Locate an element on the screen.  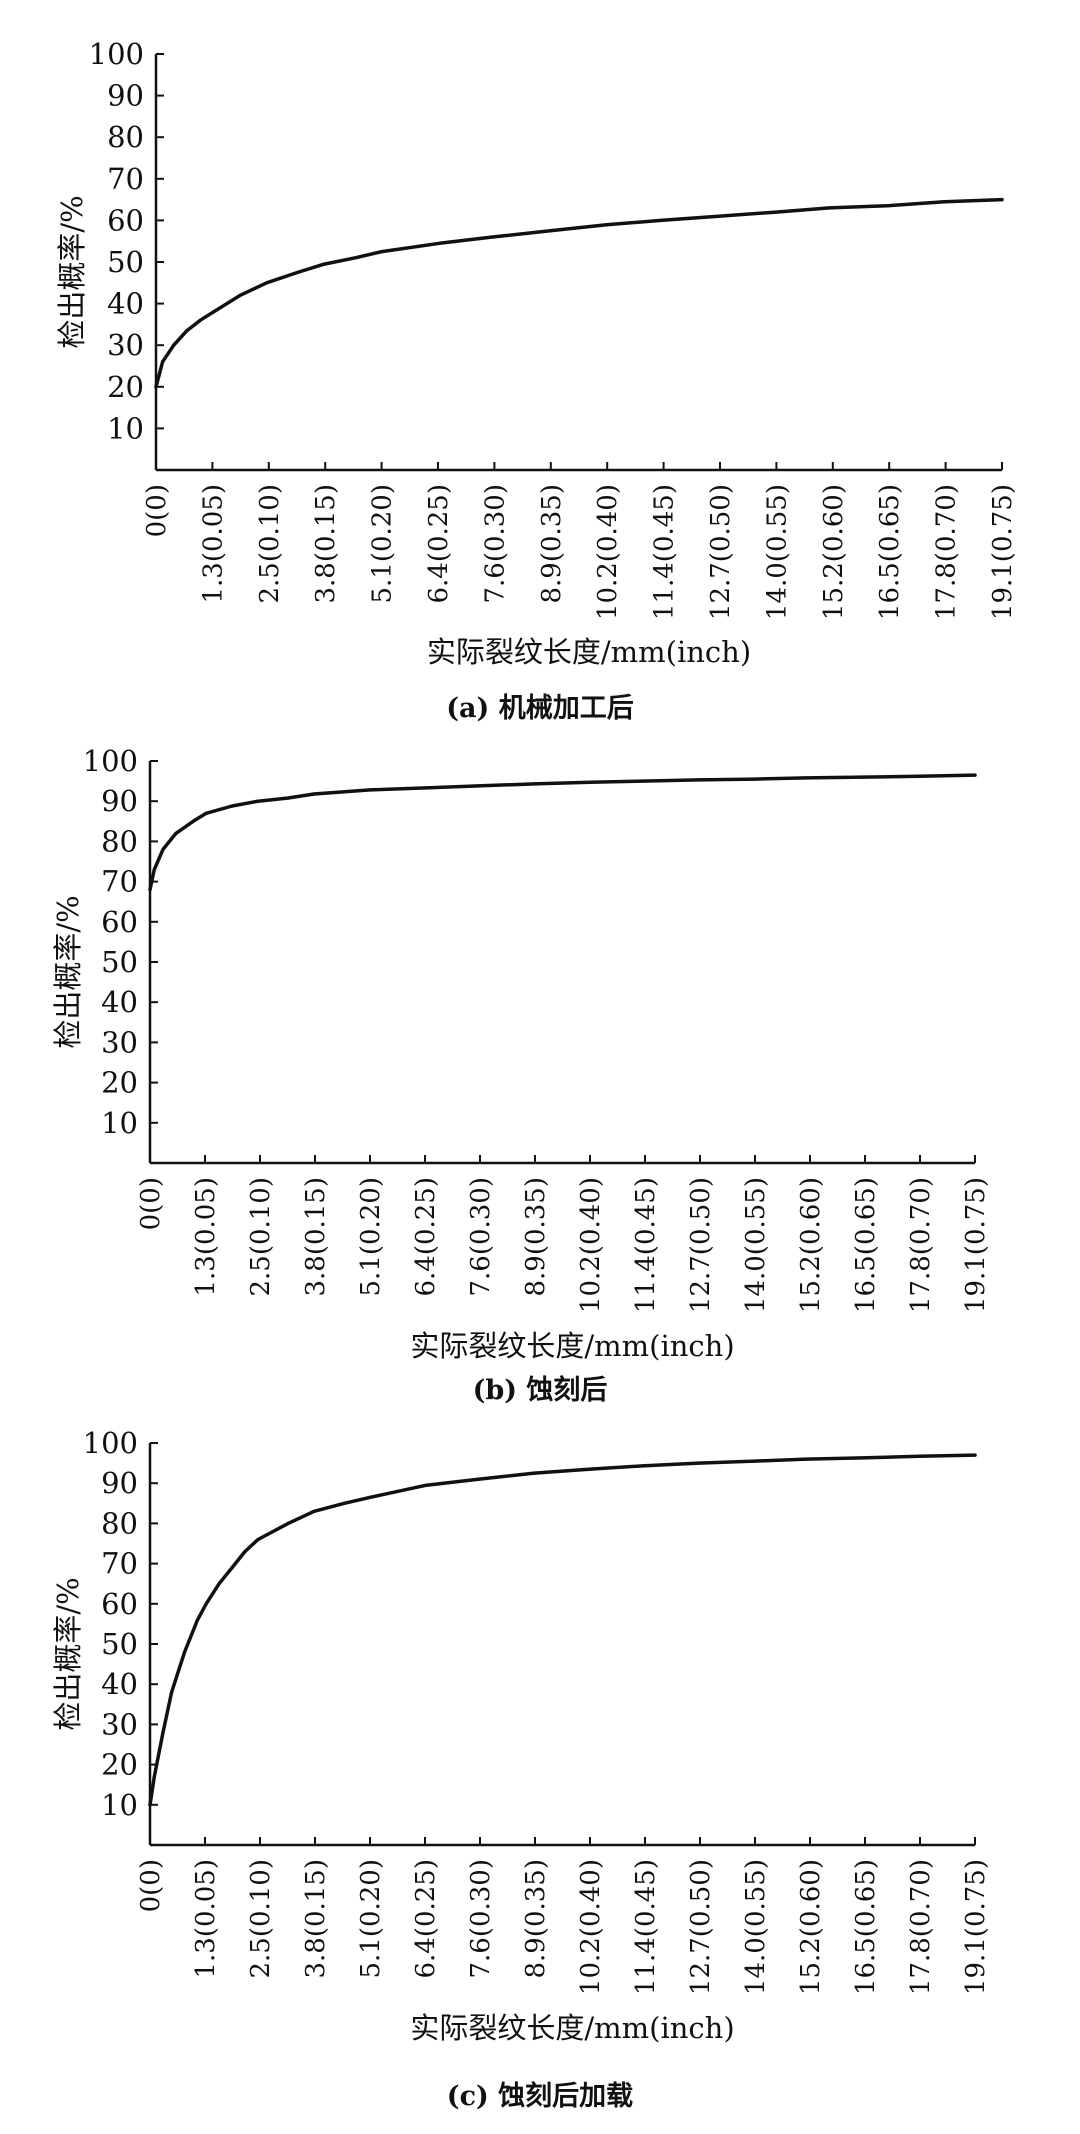
x-tick-label: 16.5(0.65) is located at coordinates (890, 552).